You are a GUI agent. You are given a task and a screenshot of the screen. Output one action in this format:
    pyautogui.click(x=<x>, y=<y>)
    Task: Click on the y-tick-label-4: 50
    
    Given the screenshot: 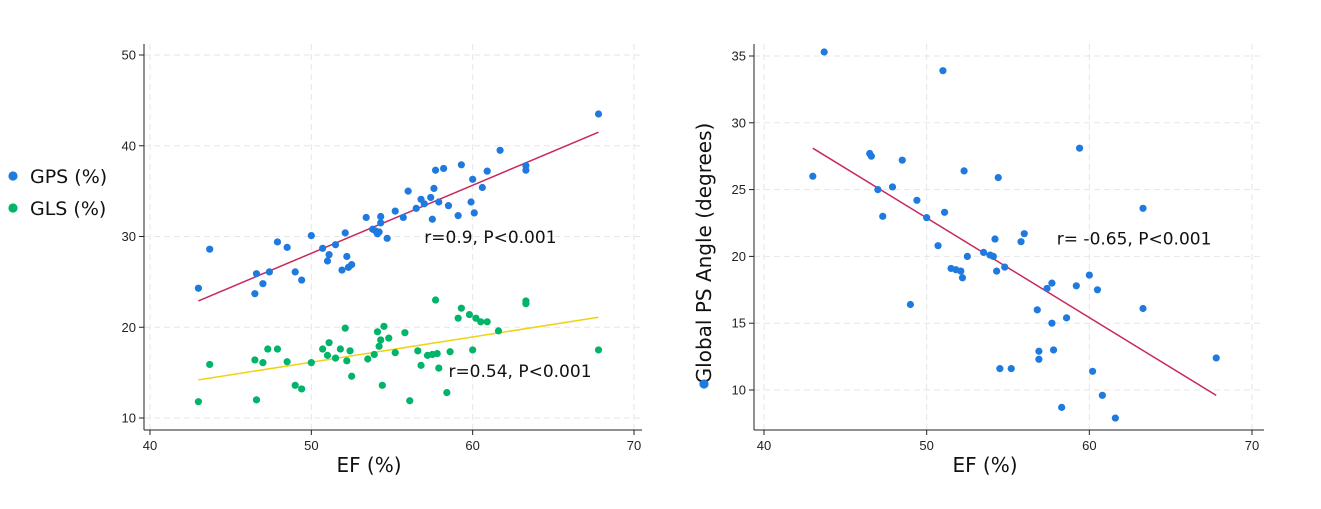 What is the action you would take?
    pyautogui.click(x=129, y=55)
    